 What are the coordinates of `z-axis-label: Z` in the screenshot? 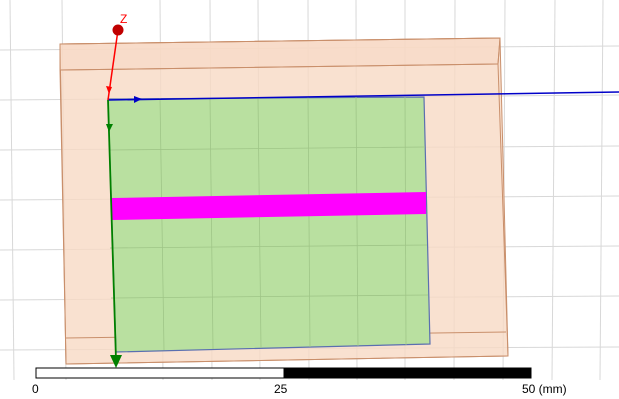 It's located at (123, 19).